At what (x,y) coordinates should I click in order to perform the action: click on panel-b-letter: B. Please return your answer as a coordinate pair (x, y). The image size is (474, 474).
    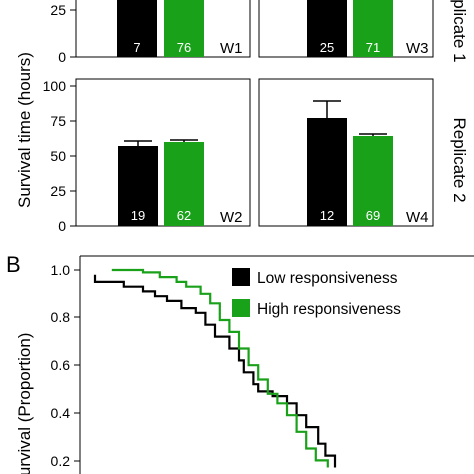
    Looking at the image, I should click on (13, 264).